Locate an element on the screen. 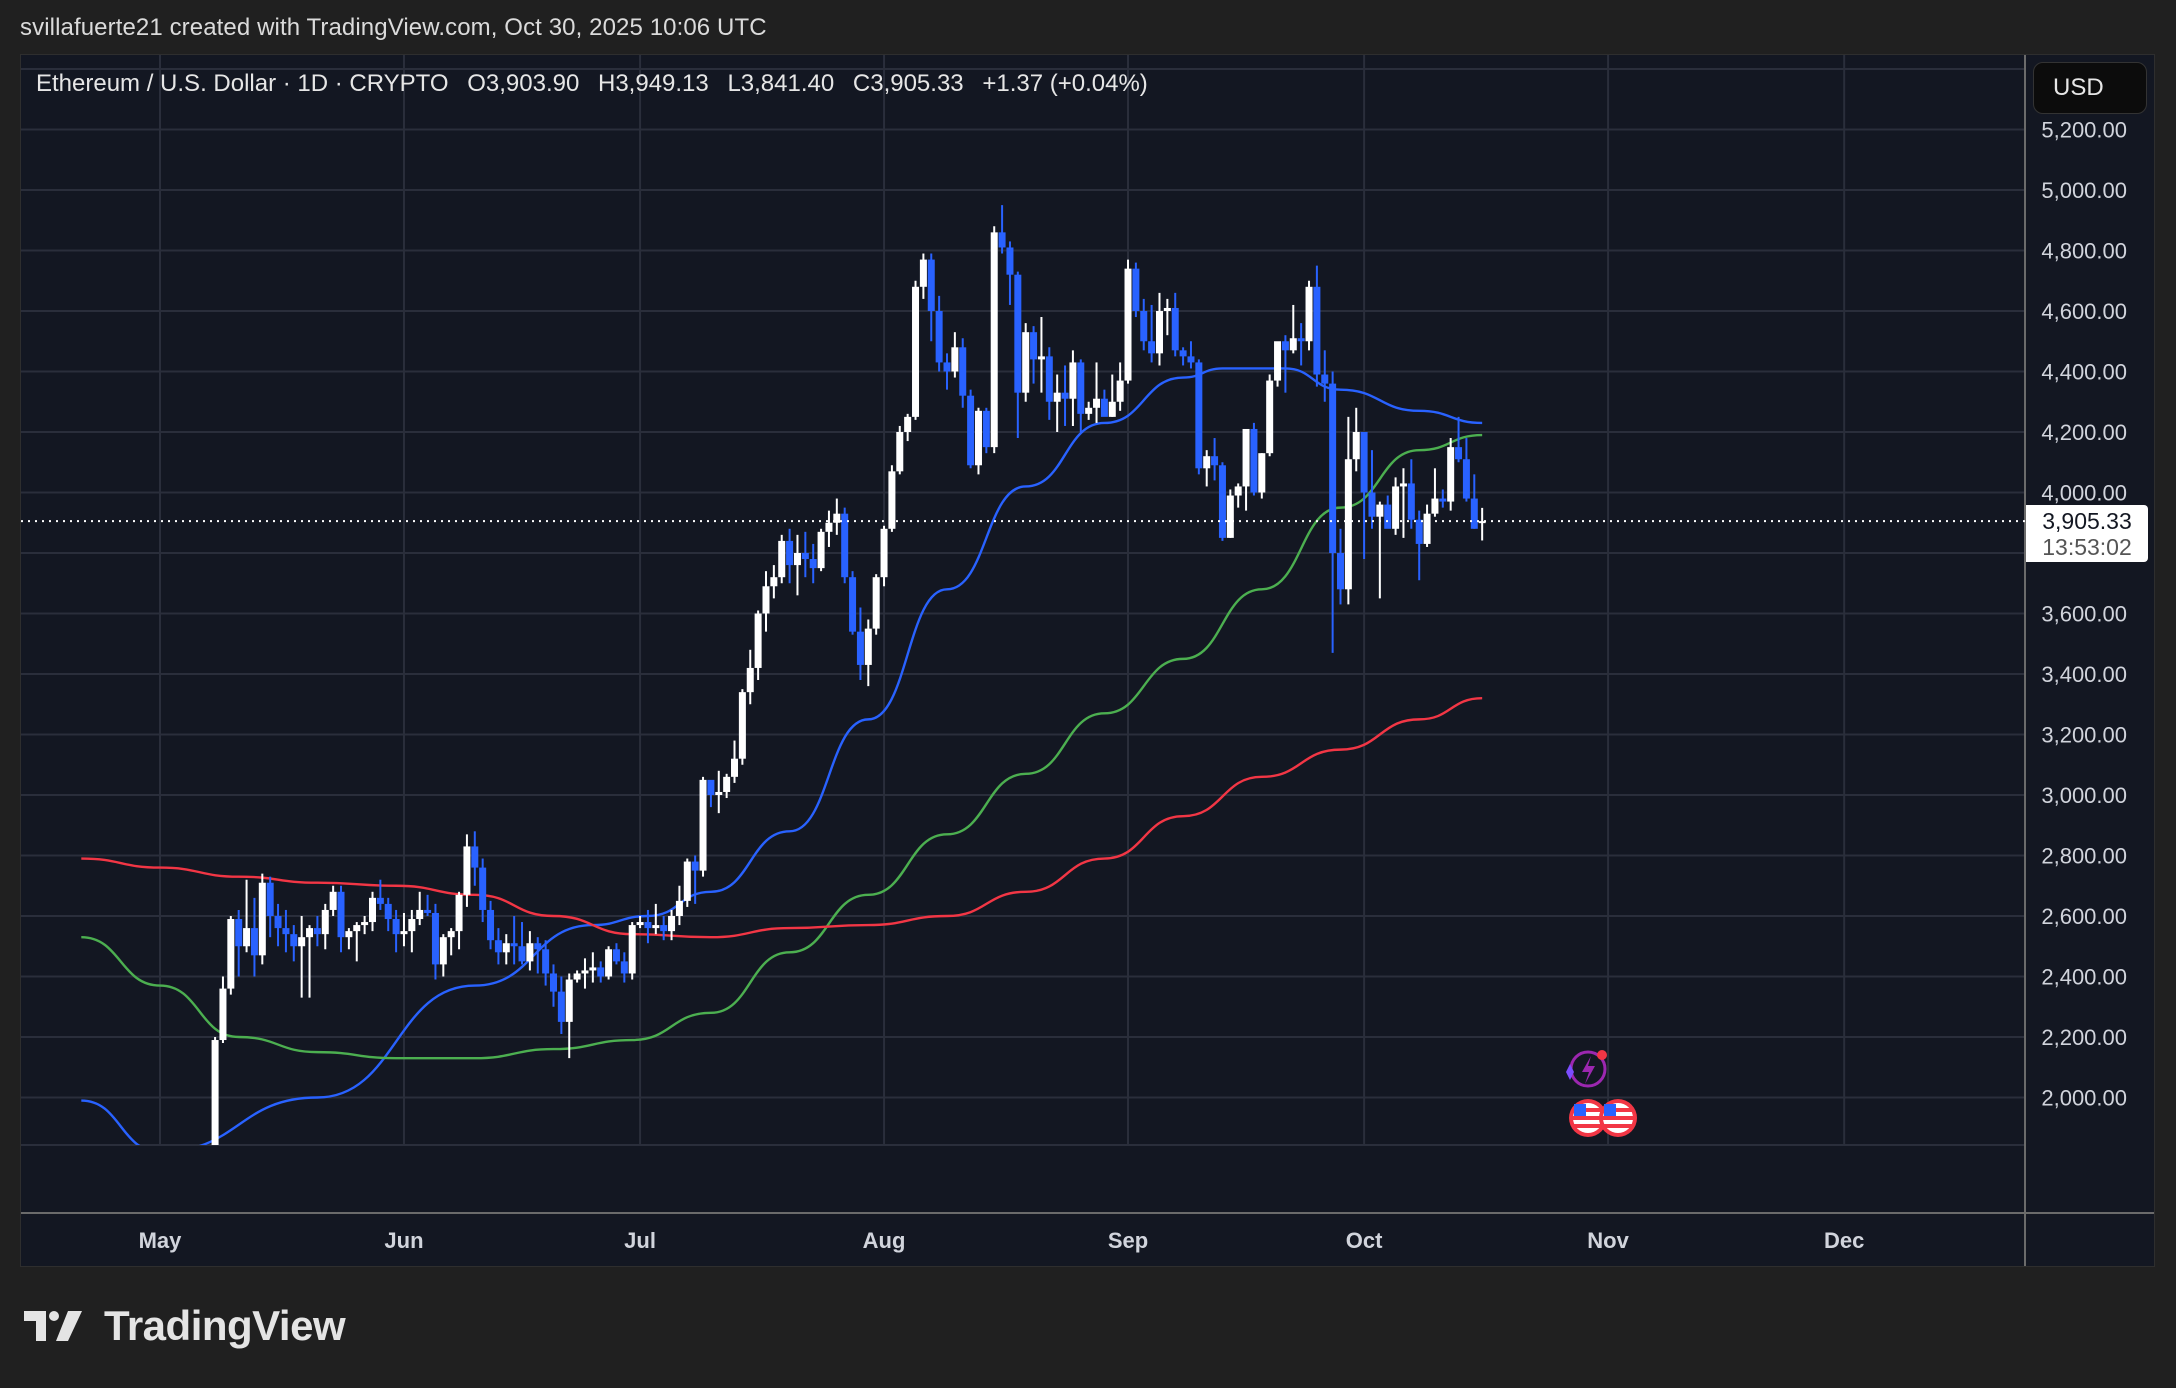 The image size is (2176, 1388). price-tick-label: 4,000.00 is located at coordinates (2084, 493).